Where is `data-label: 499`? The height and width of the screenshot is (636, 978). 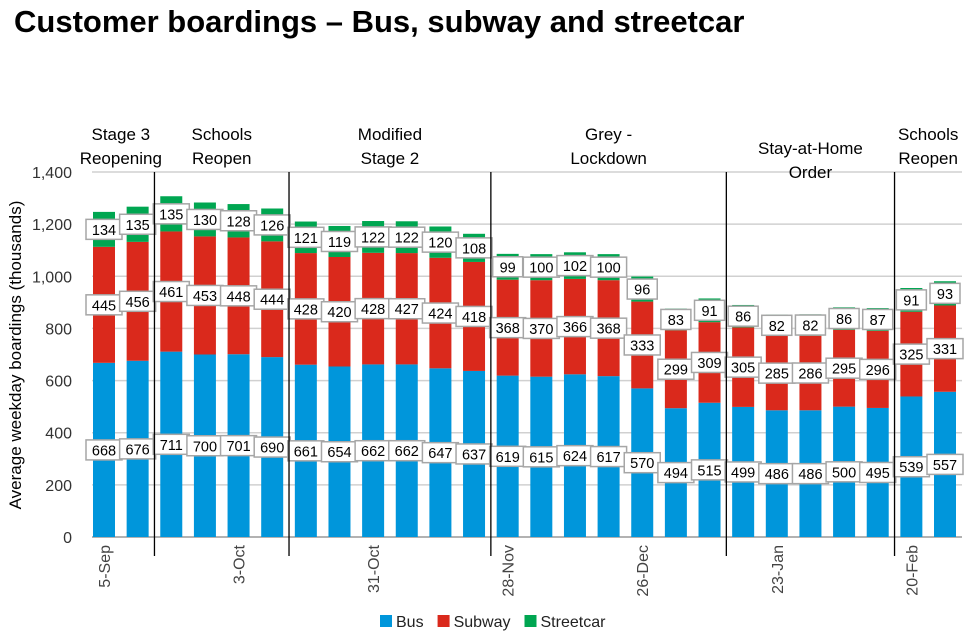 data-label: 499 is located at coordinates (743, 473).